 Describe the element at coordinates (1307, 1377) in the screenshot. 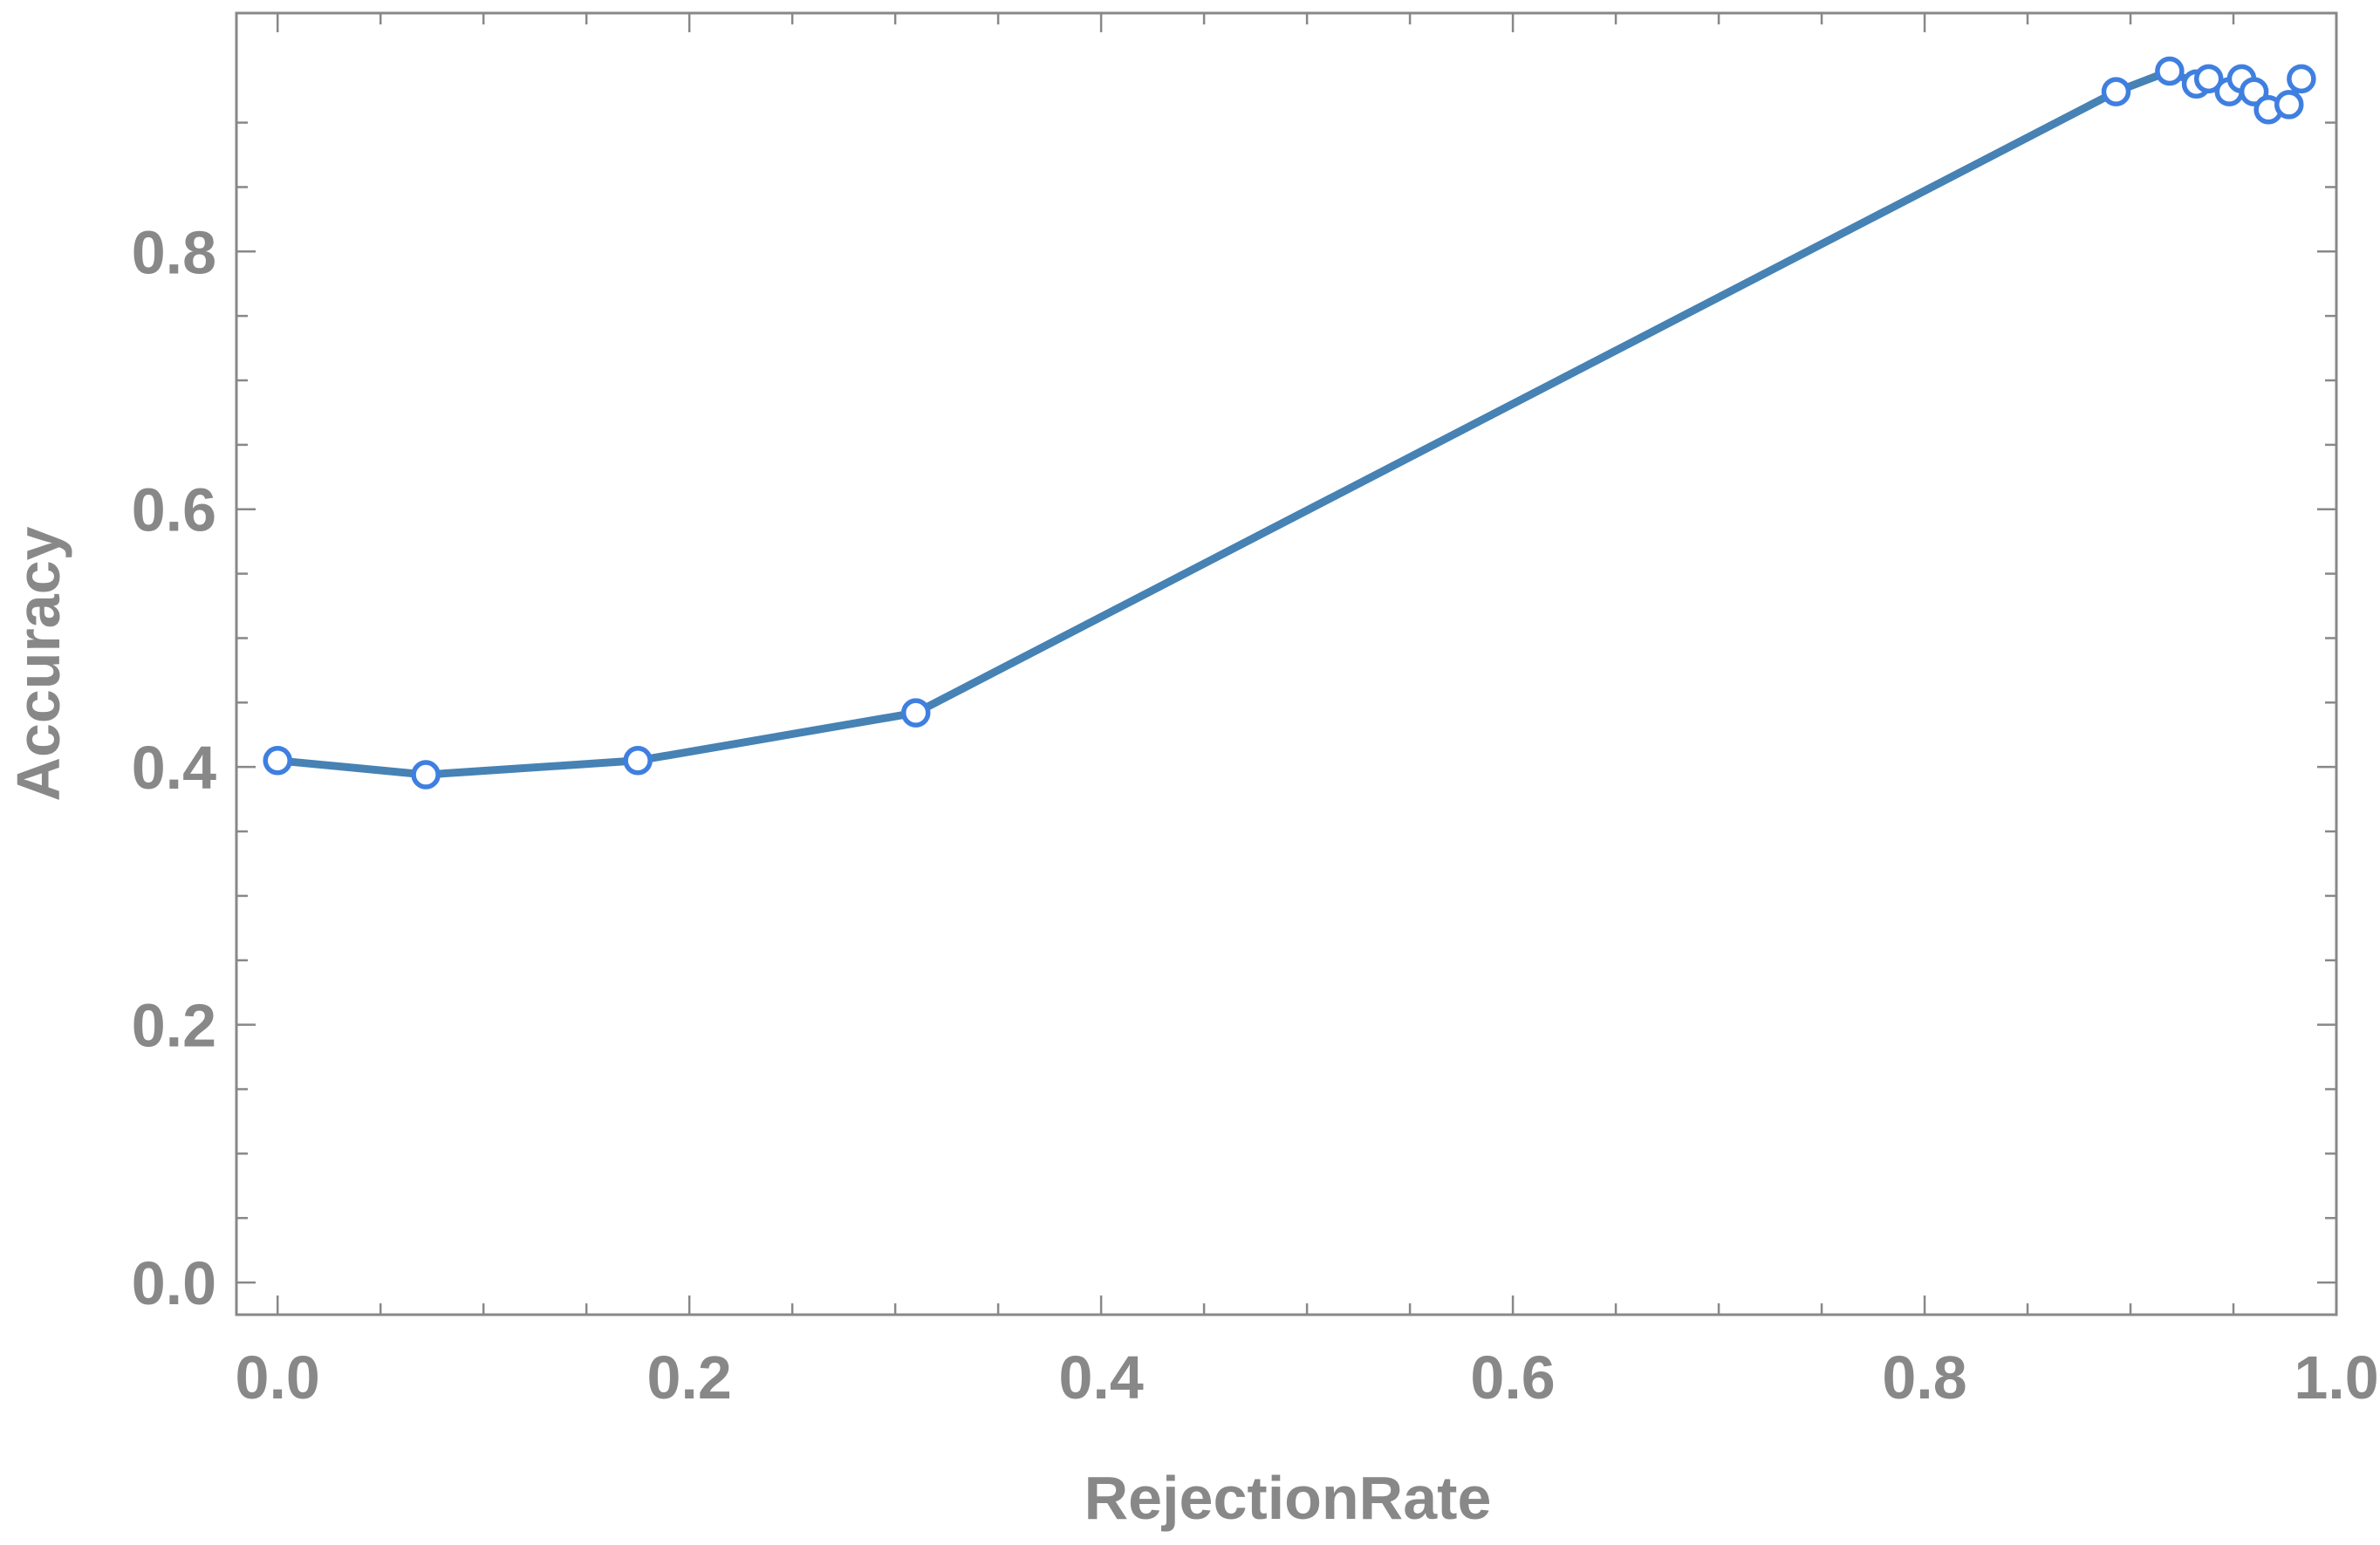

I see `x-tick-labels: 0.0 0.2 0.4 0.6 0.8 1.0` at that location.